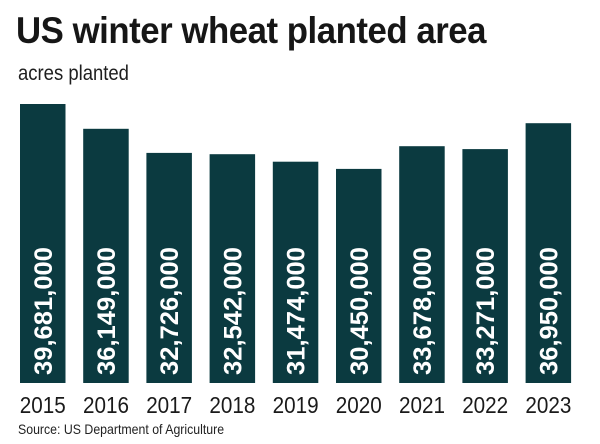  Describe the element at coordinates (170, 311) in the screenshot. I see `bar-value-label-2017: 32,726,000` at that location.